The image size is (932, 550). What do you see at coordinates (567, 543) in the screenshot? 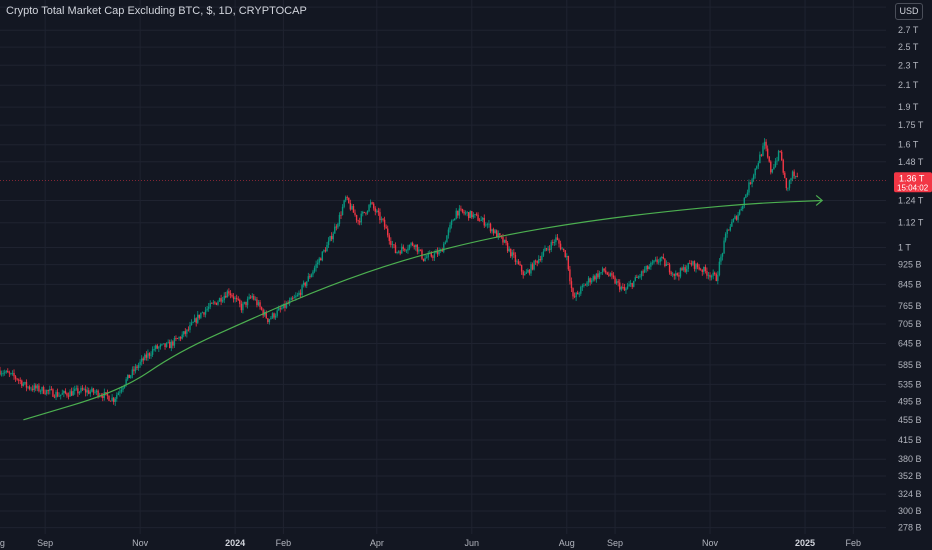
I see `x-tick-label: Aug` at bounding box center [567, 543].